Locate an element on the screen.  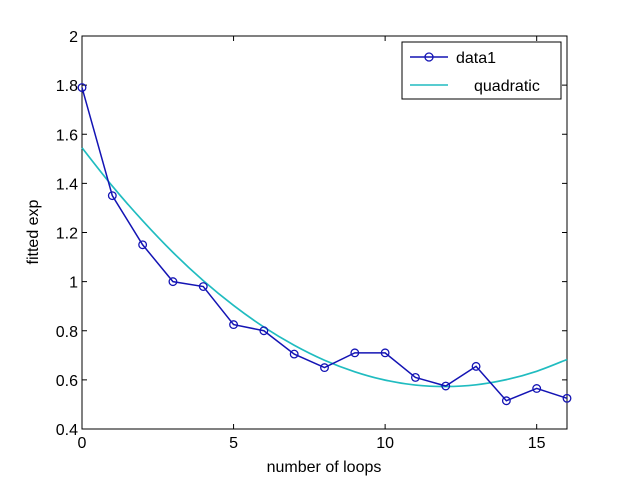
y-axis-label: fitted exp is located at coordinates (33, 231).